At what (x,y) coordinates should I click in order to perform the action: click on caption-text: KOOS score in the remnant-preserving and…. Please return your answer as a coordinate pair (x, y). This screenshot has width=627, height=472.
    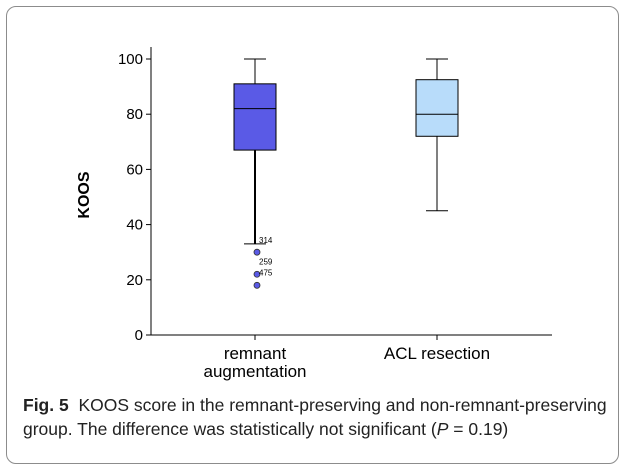
    Looking at the image, I should click on (315, 417).